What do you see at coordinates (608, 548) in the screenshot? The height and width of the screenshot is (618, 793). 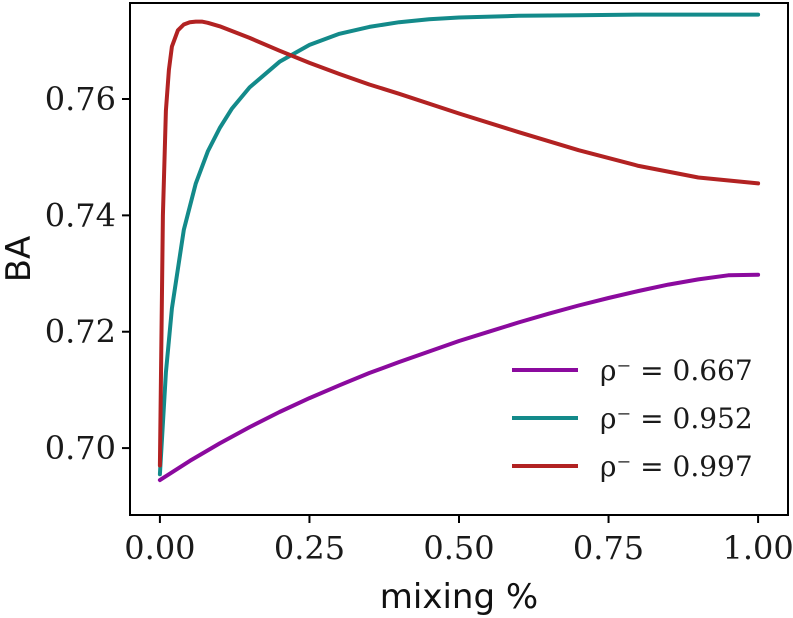 I see `x-tick-label: 0.75` at bounding box center [608, 548].